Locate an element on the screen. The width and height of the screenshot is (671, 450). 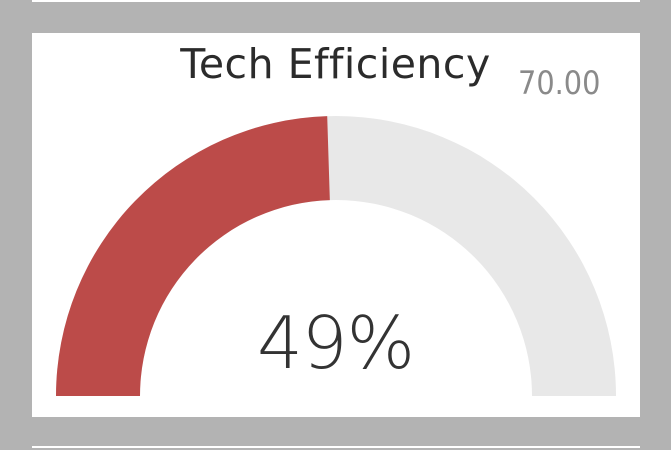
frame-edge-top is located at coordinates (336, 1).